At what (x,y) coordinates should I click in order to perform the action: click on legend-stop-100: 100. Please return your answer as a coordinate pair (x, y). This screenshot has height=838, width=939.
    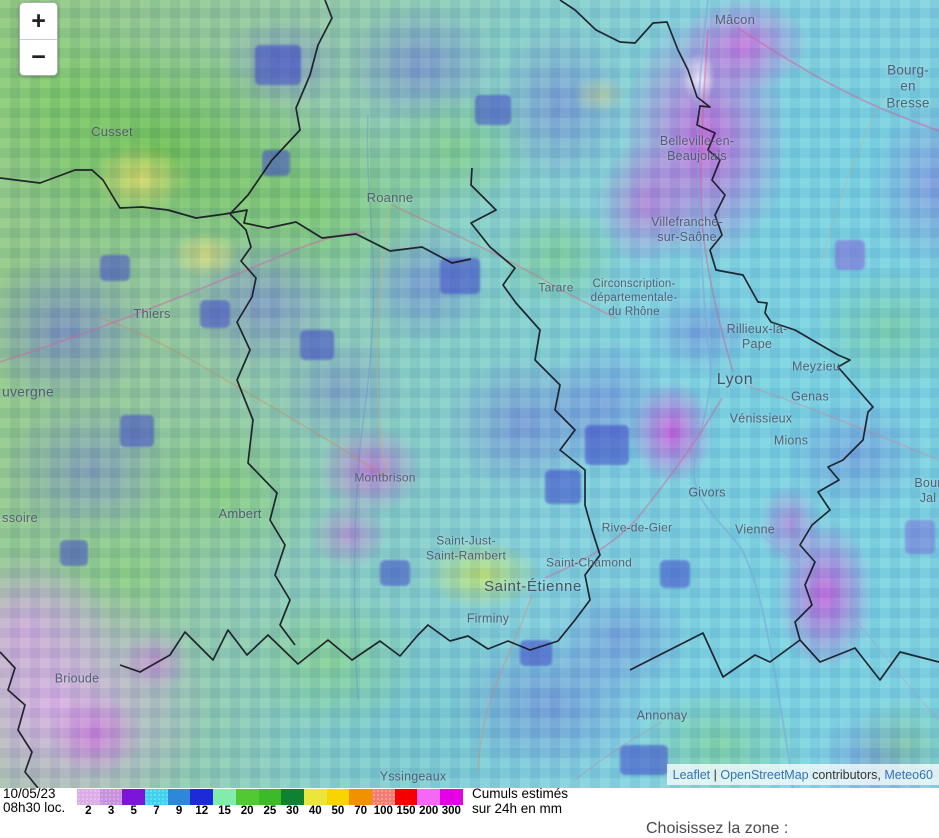
    Looking at the image, I should click on (383, 803).